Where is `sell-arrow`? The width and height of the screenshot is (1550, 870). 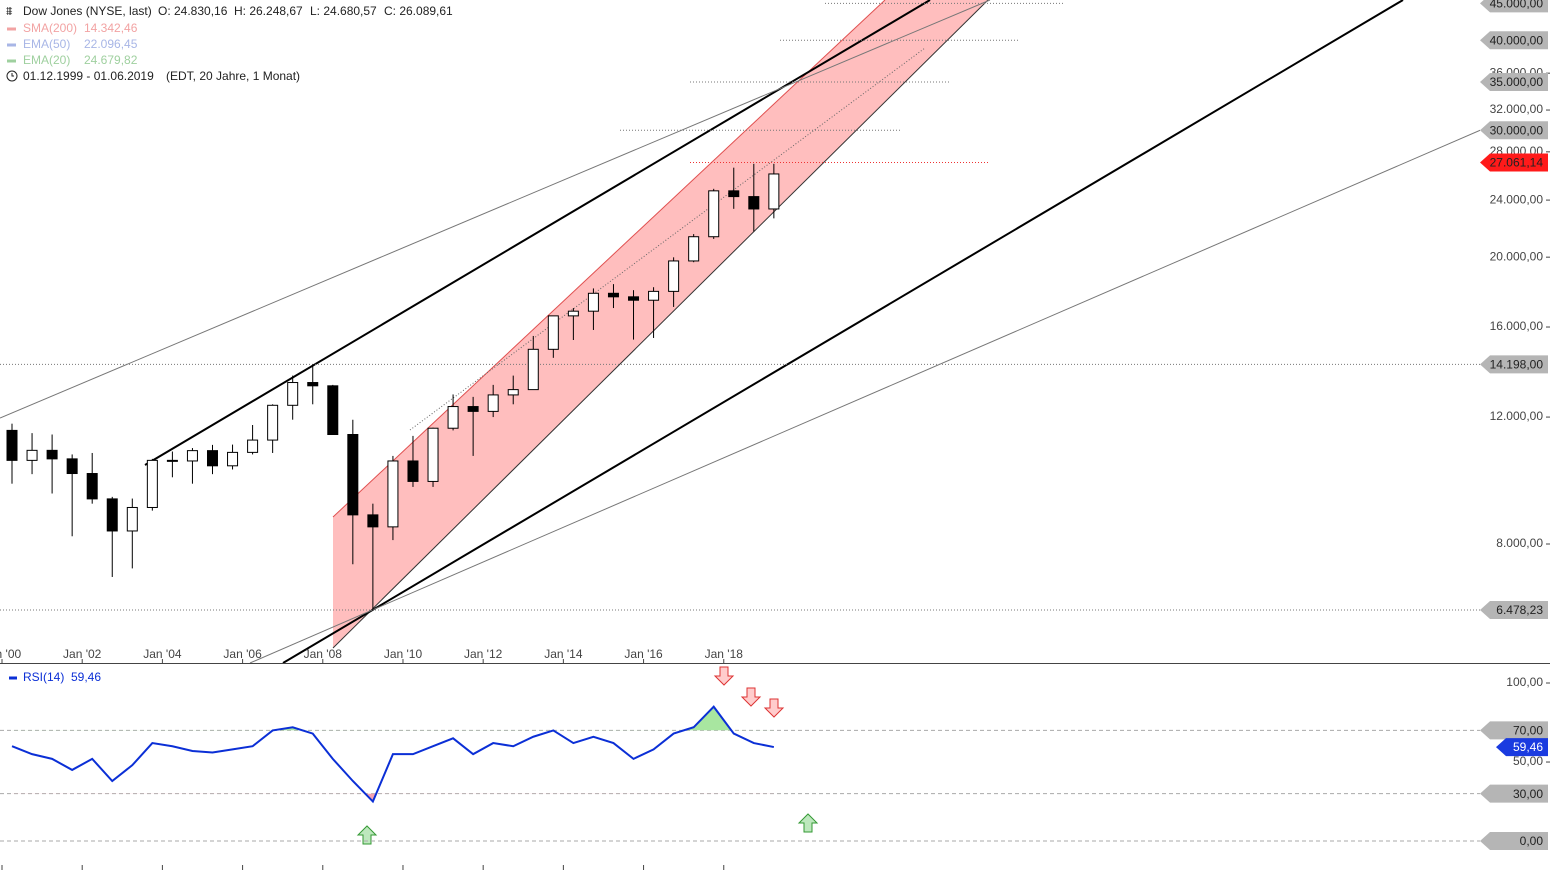
sell-arrow is located at coordinates (774, 708).